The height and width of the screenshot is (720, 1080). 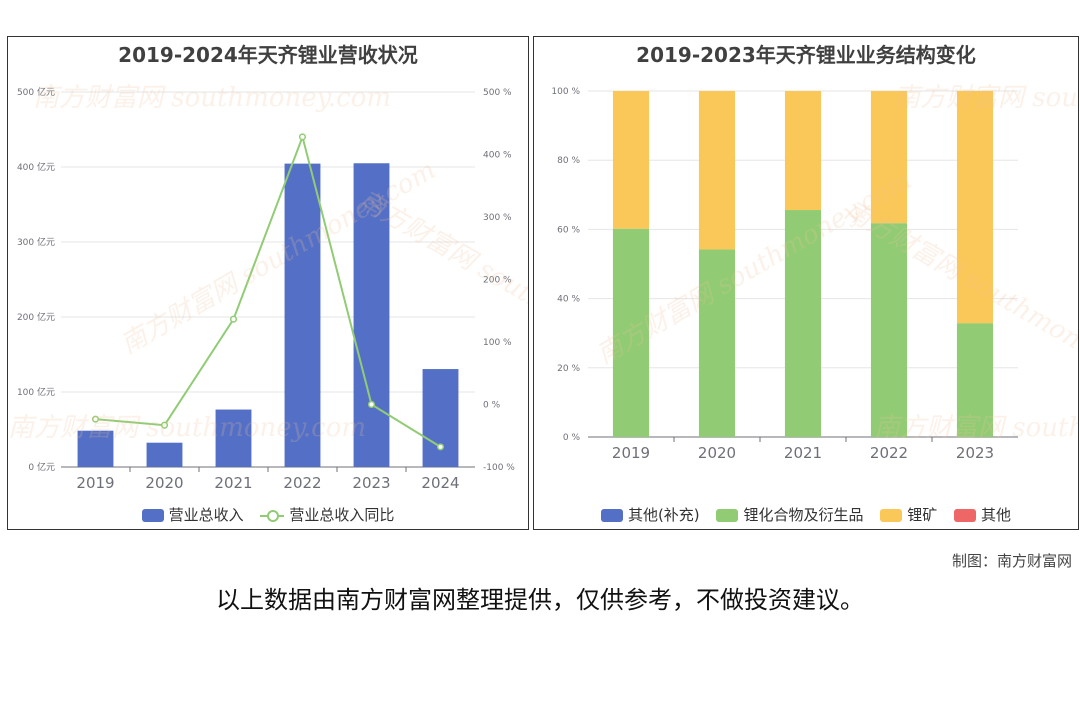 What do you see at coordinates (36, 92) in the screenshot?
I see `left-axis-tick-label: 500 亿元` at bounding box center [36, 92].